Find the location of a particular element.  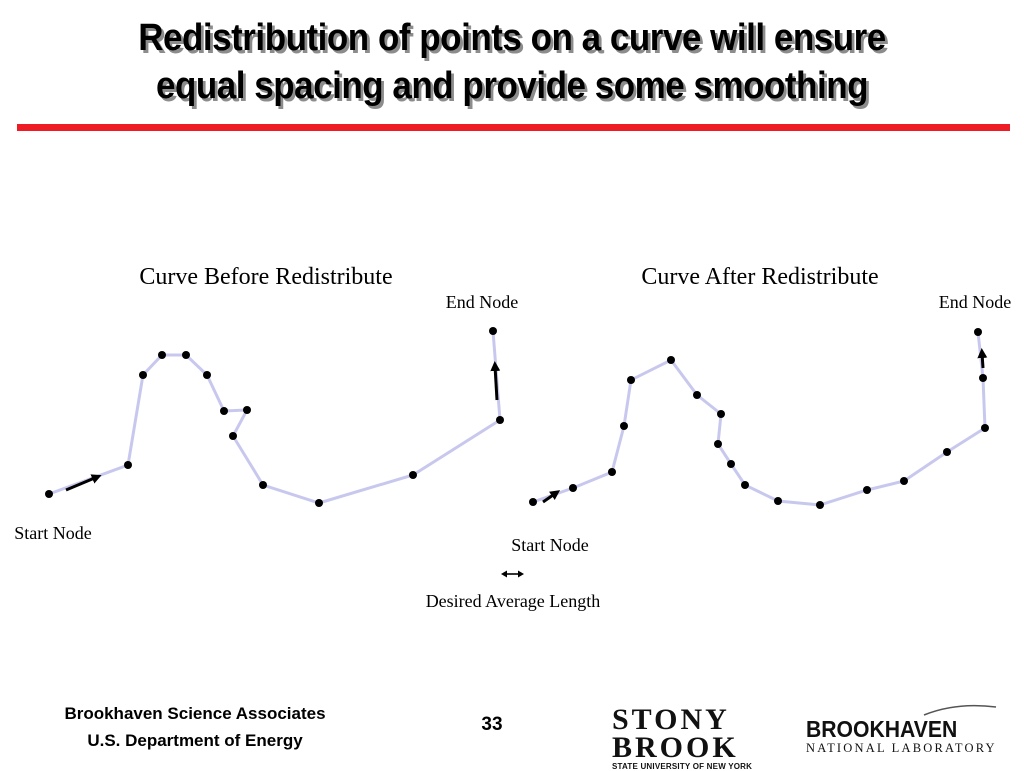

before-curve is located at coordinates (274, 417).